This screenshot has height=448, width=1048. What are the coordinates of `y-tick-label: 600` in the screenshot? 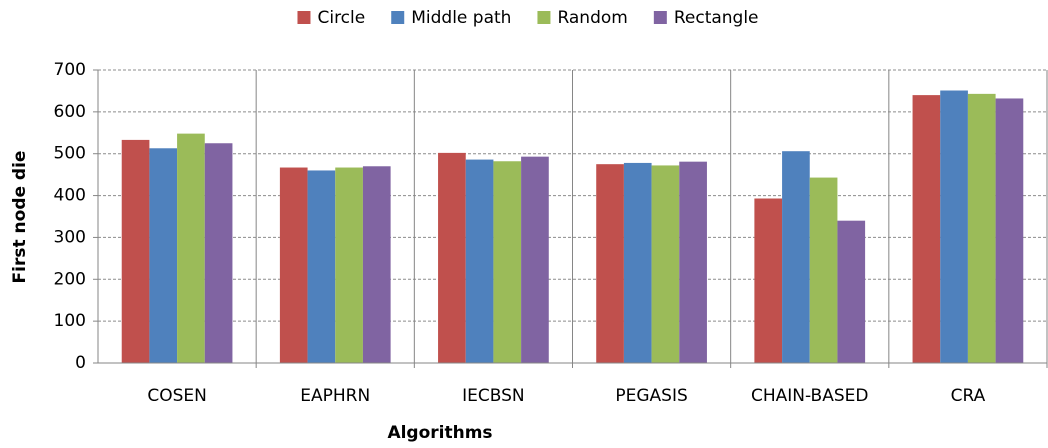 It's located at (70, 112).